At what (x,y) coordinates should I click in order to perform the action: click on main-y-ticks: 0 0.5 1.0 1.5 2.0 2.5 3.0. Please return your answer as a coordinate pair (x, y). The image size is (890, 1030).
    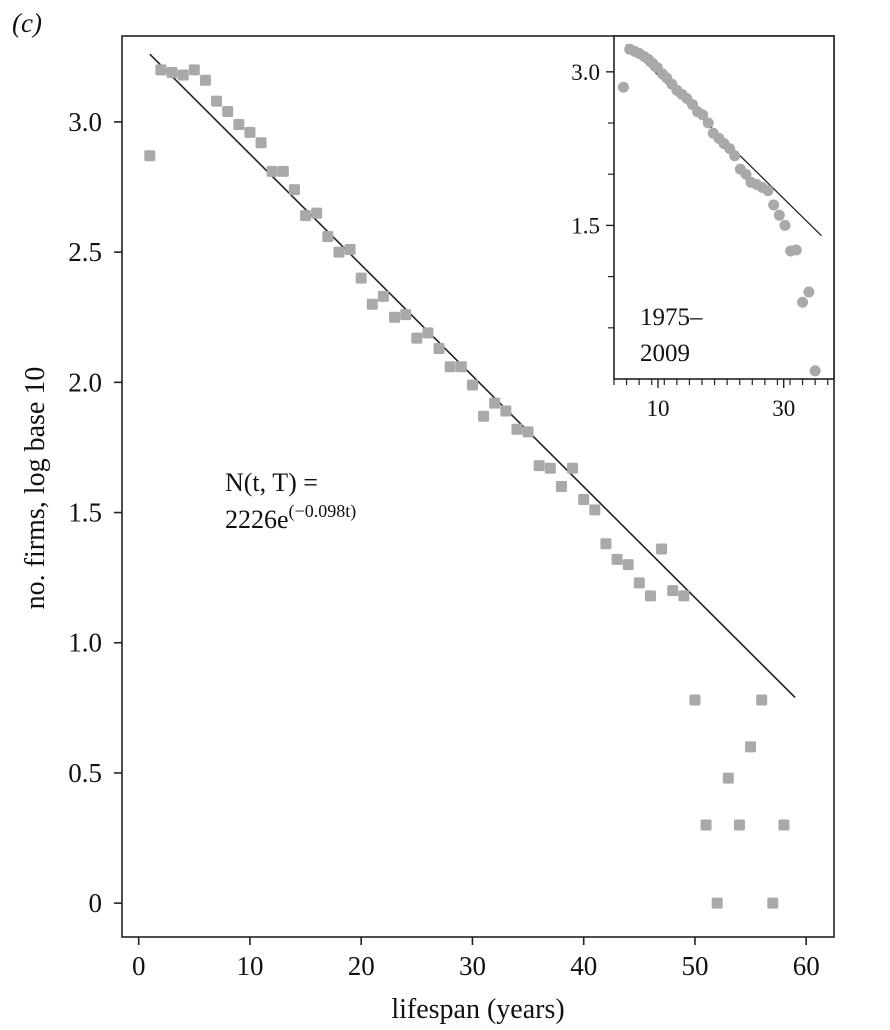
    Looking at the image, I should click on (95, 512).